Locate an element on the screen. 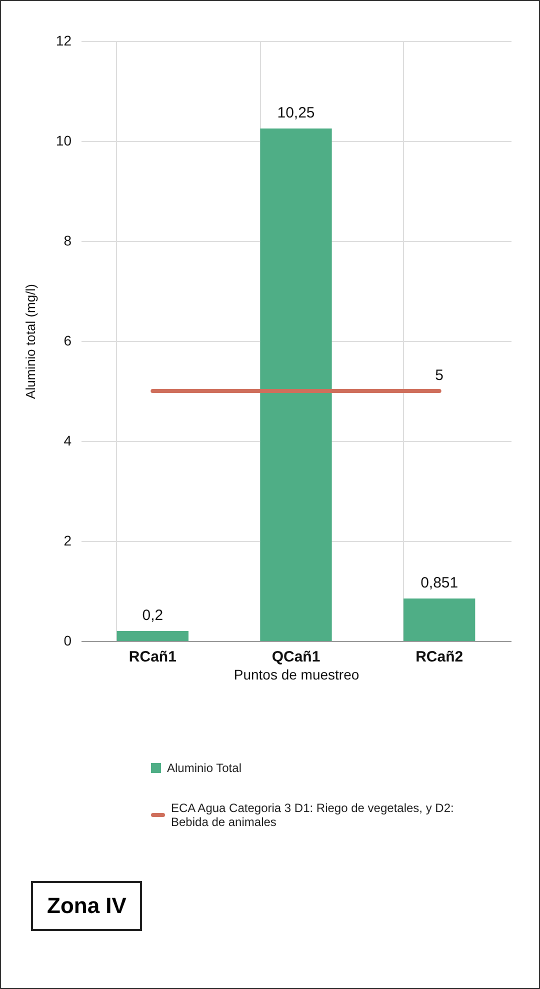 The height and width of the screenshot is (989, 540). data-label: 5 is located at coordinates (439, 375).